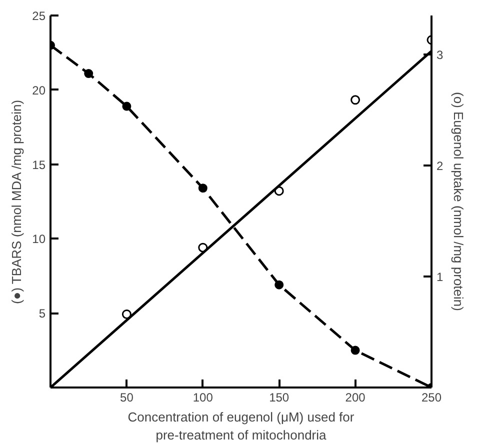 Image resolution: width=481 pixels, height=445 pixels. What do you see at coordinates (440, 55) in the screenshot?
I see `y2-tick-label: 3` at bounding box center [440, 55].